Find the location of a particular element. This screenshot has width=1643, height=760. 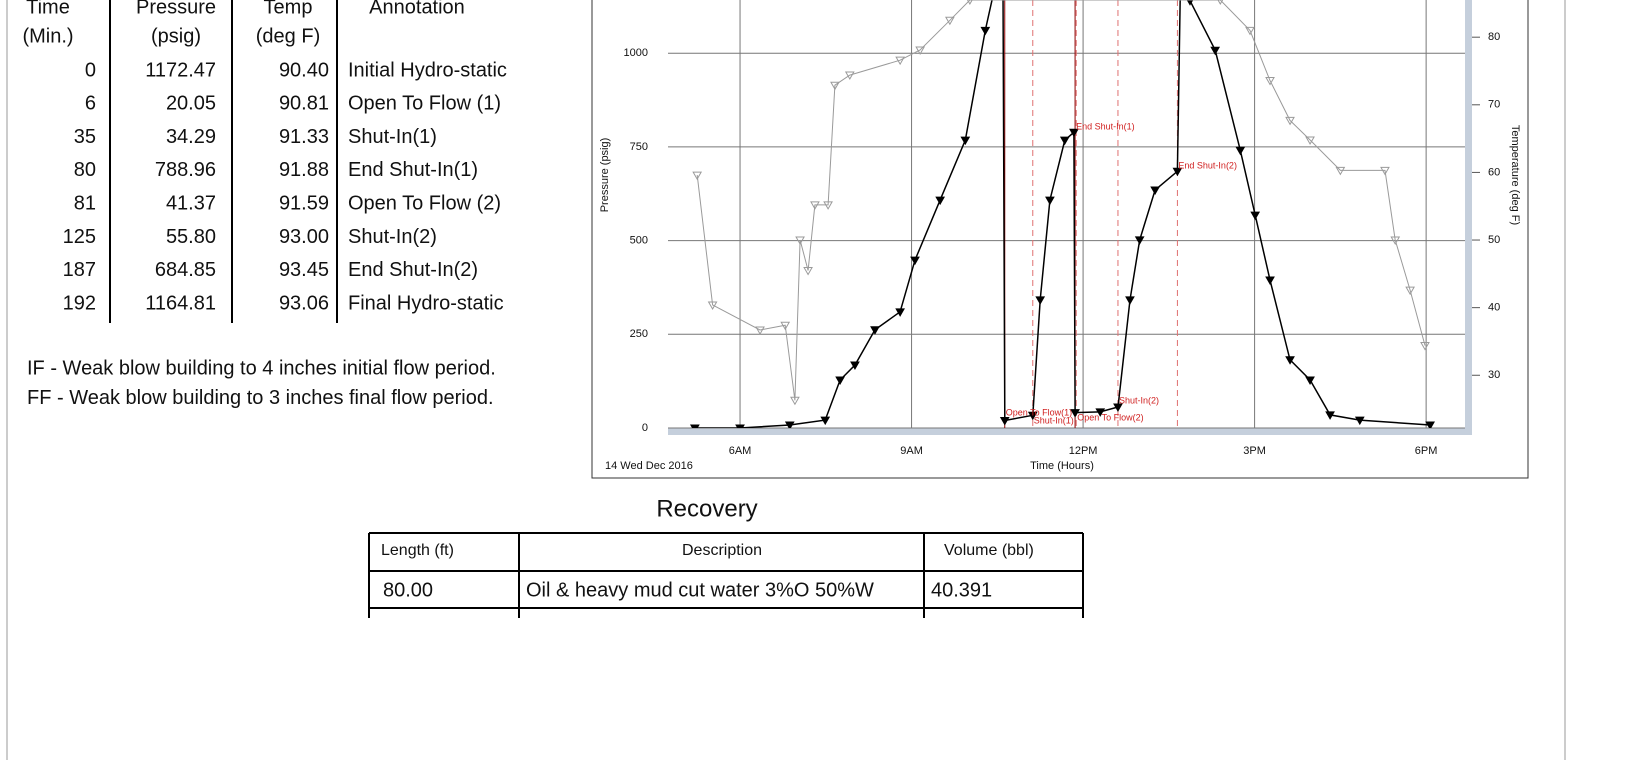

table-cell: 788.96 is located at coordinates (185, 170).